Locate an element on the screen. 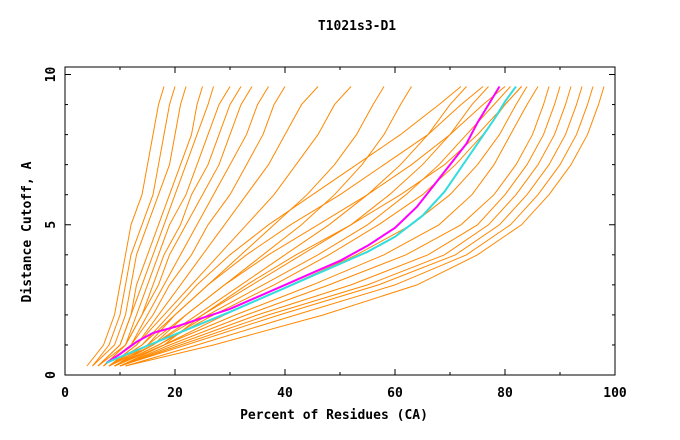 This screenshot has width=680, height=440. x-tick-label: 100 is located at coordinates (615, 393).